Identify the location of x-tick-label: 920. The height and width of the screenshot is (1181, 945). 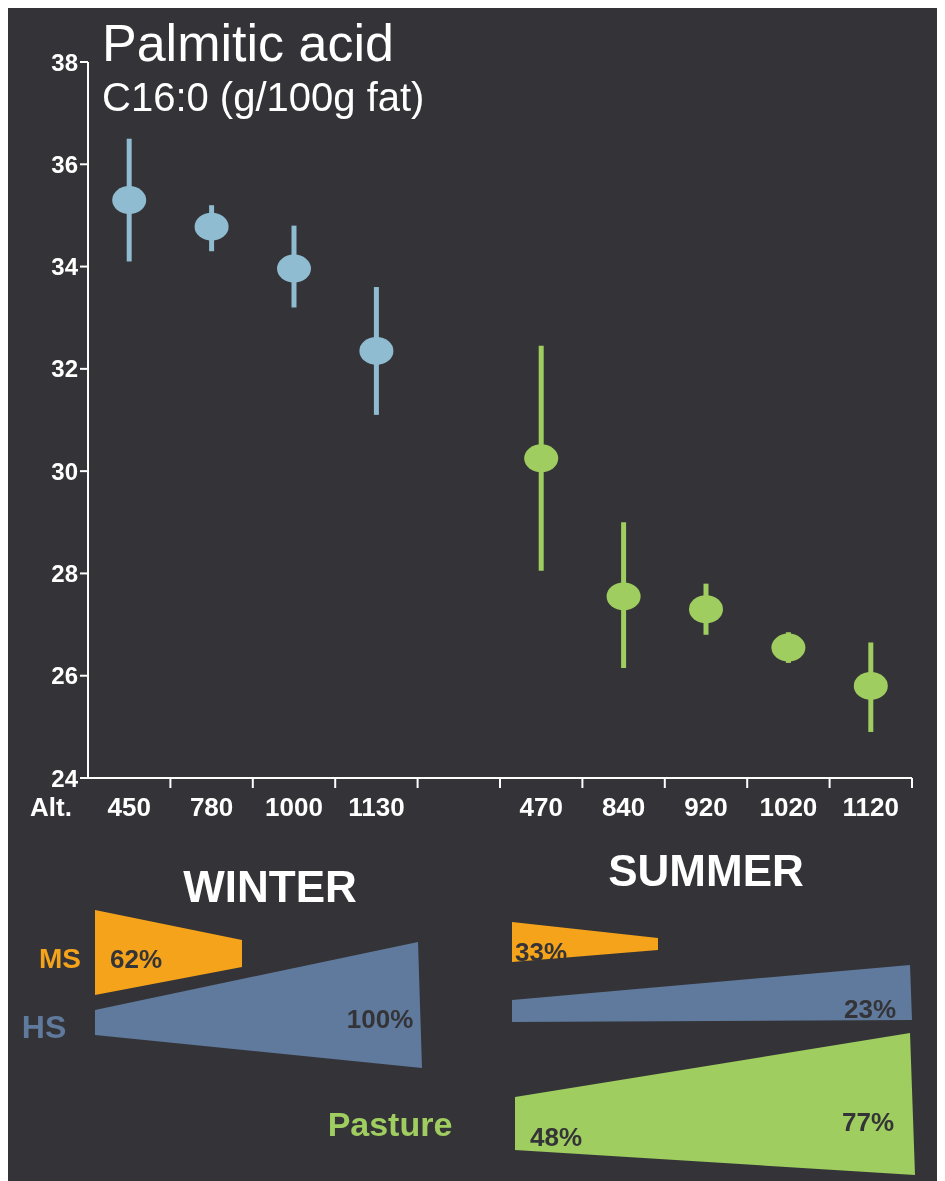
(706, 807).